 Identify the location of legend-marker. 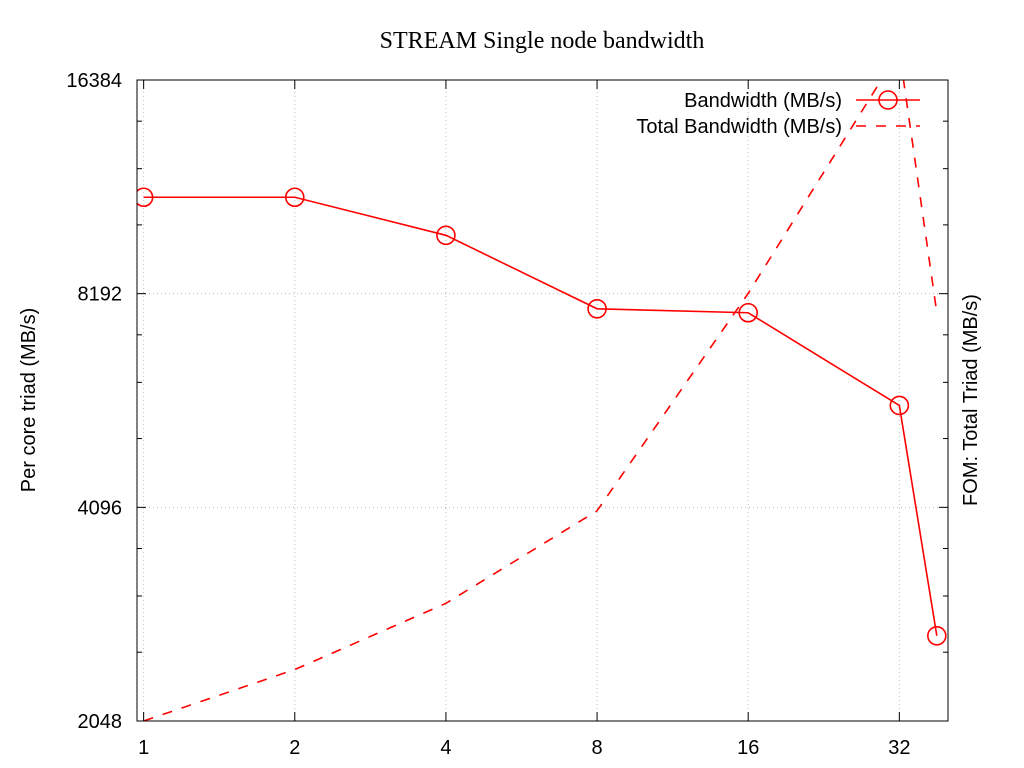
(888, 100).